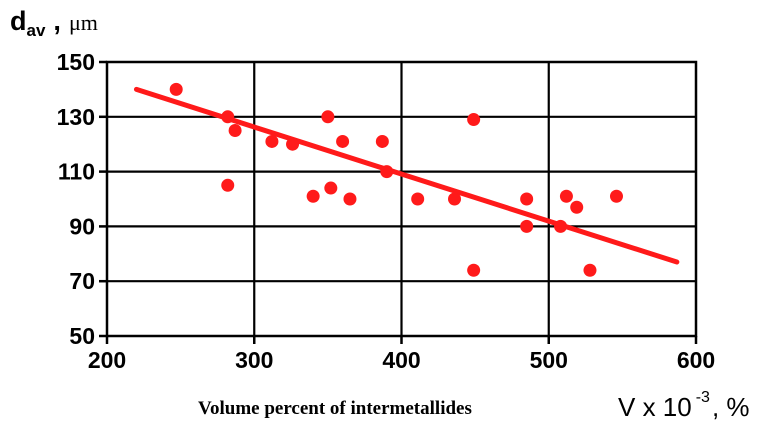 This screenshot has width=779, height=425. Describe the element at coordinates (18, 21) in the screenshot. I see `y-axis-symbol: d` at that location.